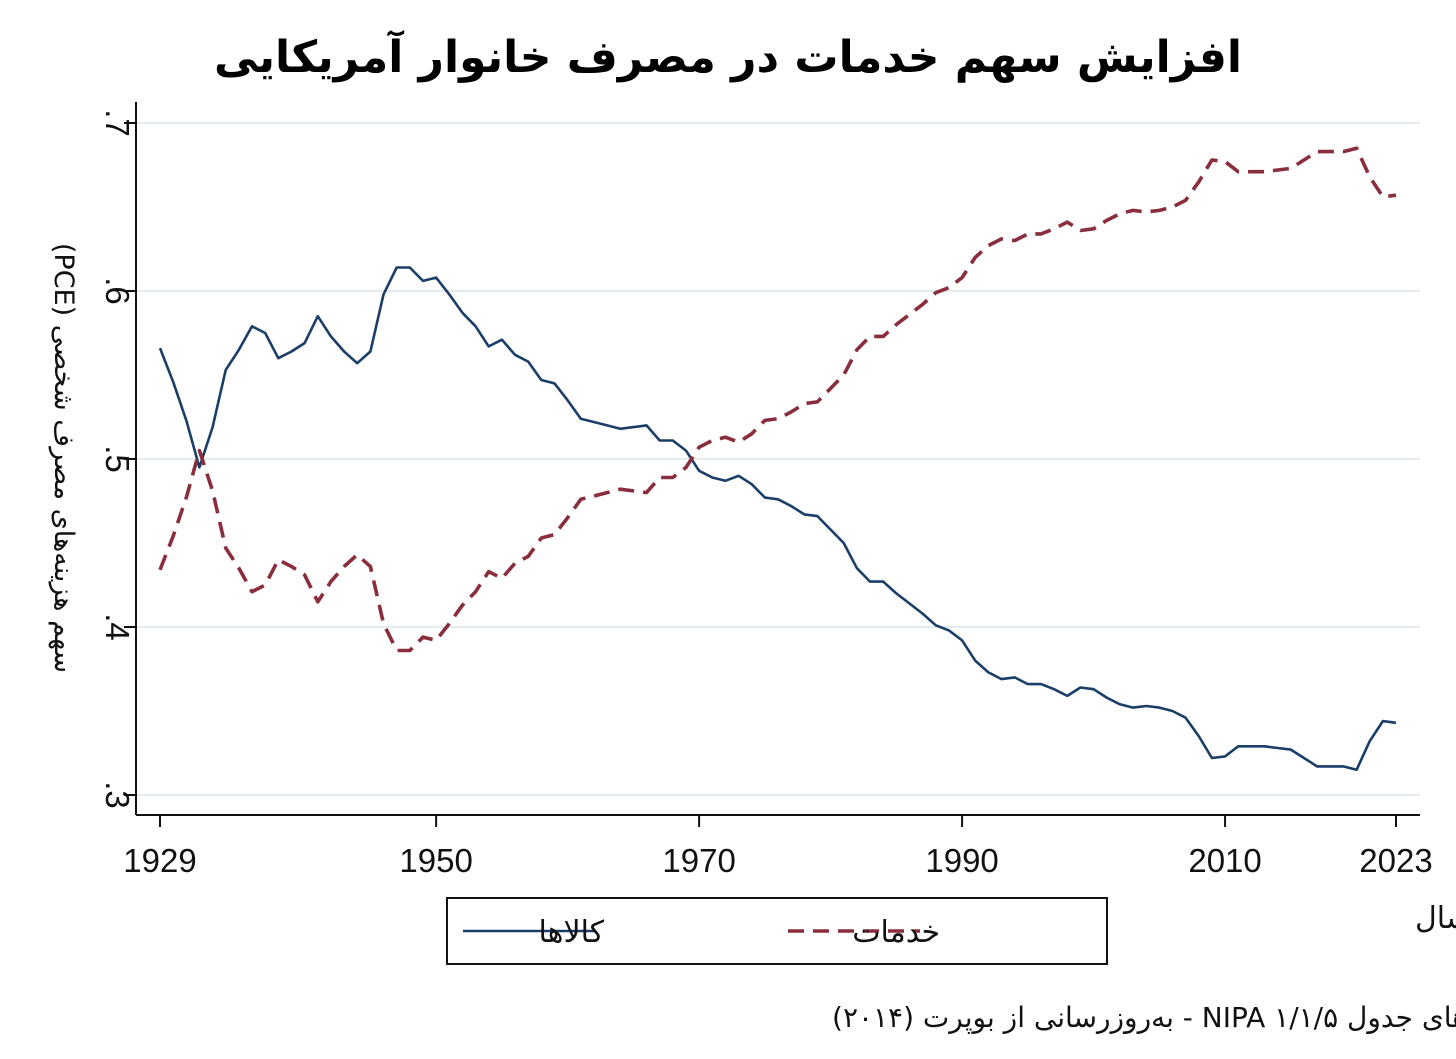 Image resolution: width=1456 pixels, height=1059 pixels. What do you see at coordinates (117, 459) in the screenshot?
I see `y-tick-label: .5` at bounding box center [117, 459].